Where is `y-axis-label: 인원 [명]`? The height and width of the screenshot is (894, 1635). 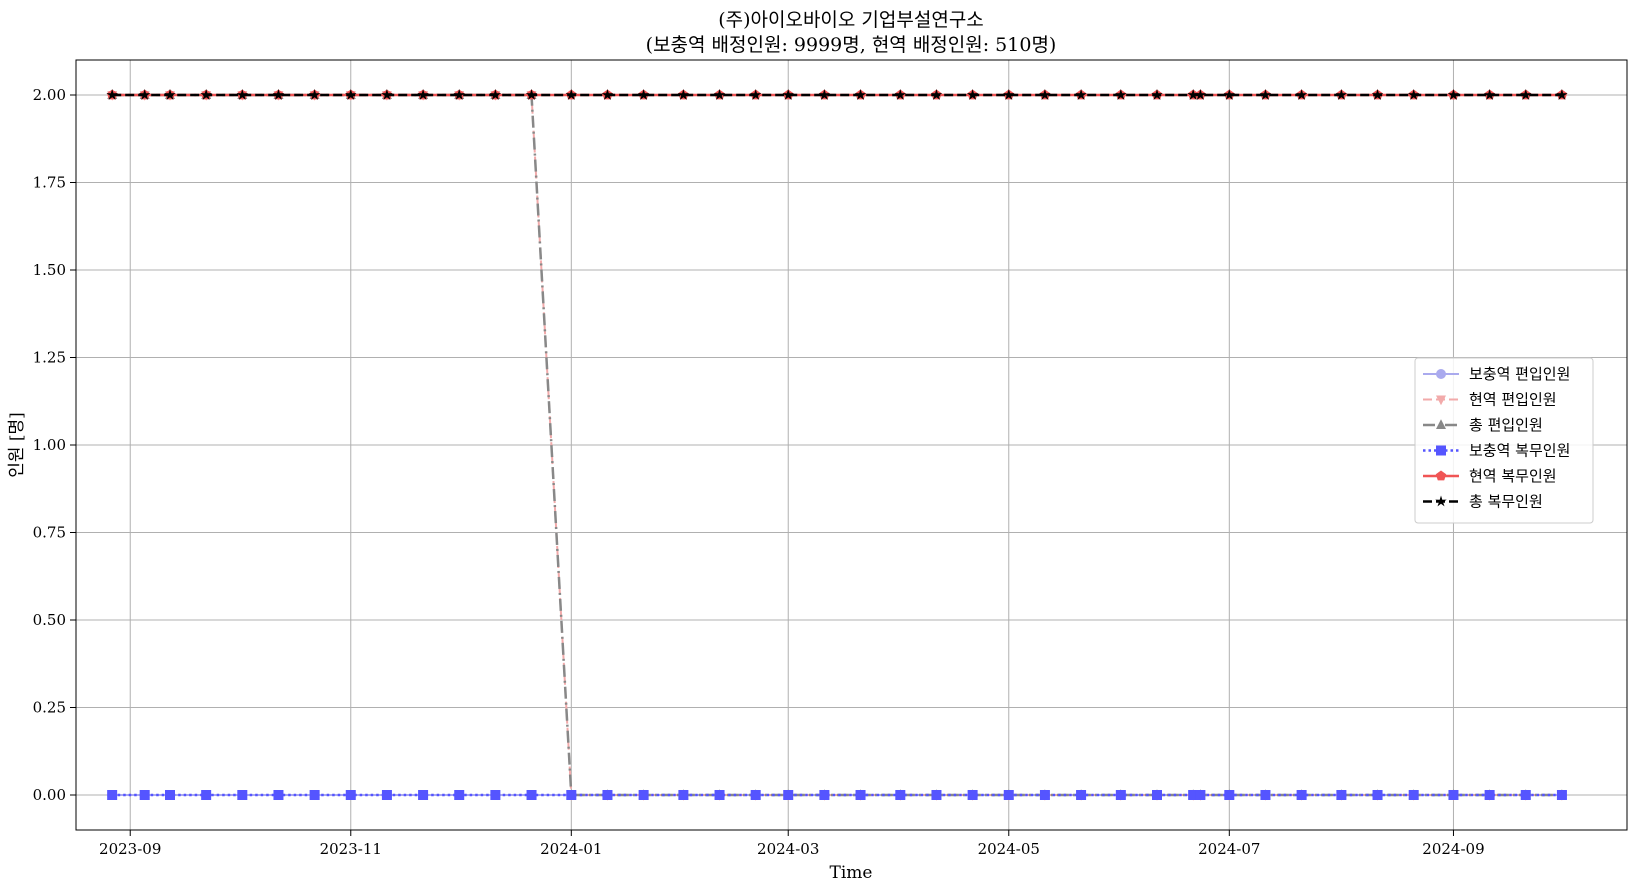
y-axis-label: 인원 [명] is located at coordinates (17, 445).